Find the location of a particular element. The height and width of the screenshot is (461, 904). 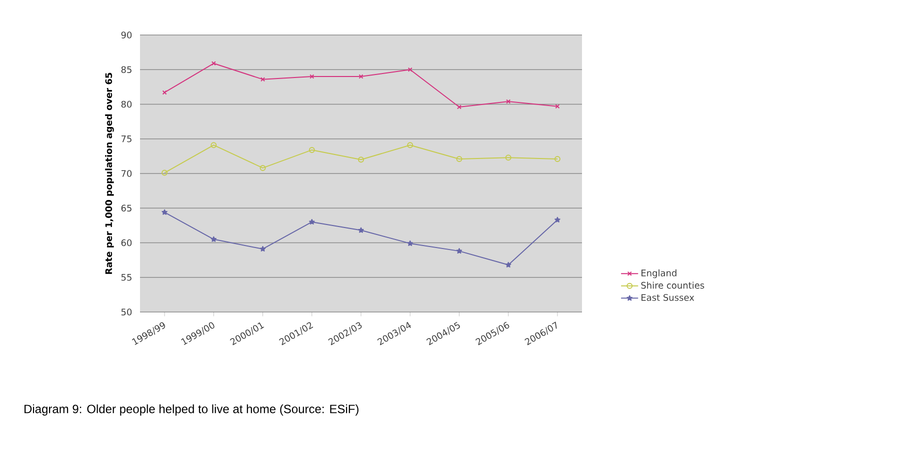

y-tick-label: 70 is located at coordinates (126, 173).